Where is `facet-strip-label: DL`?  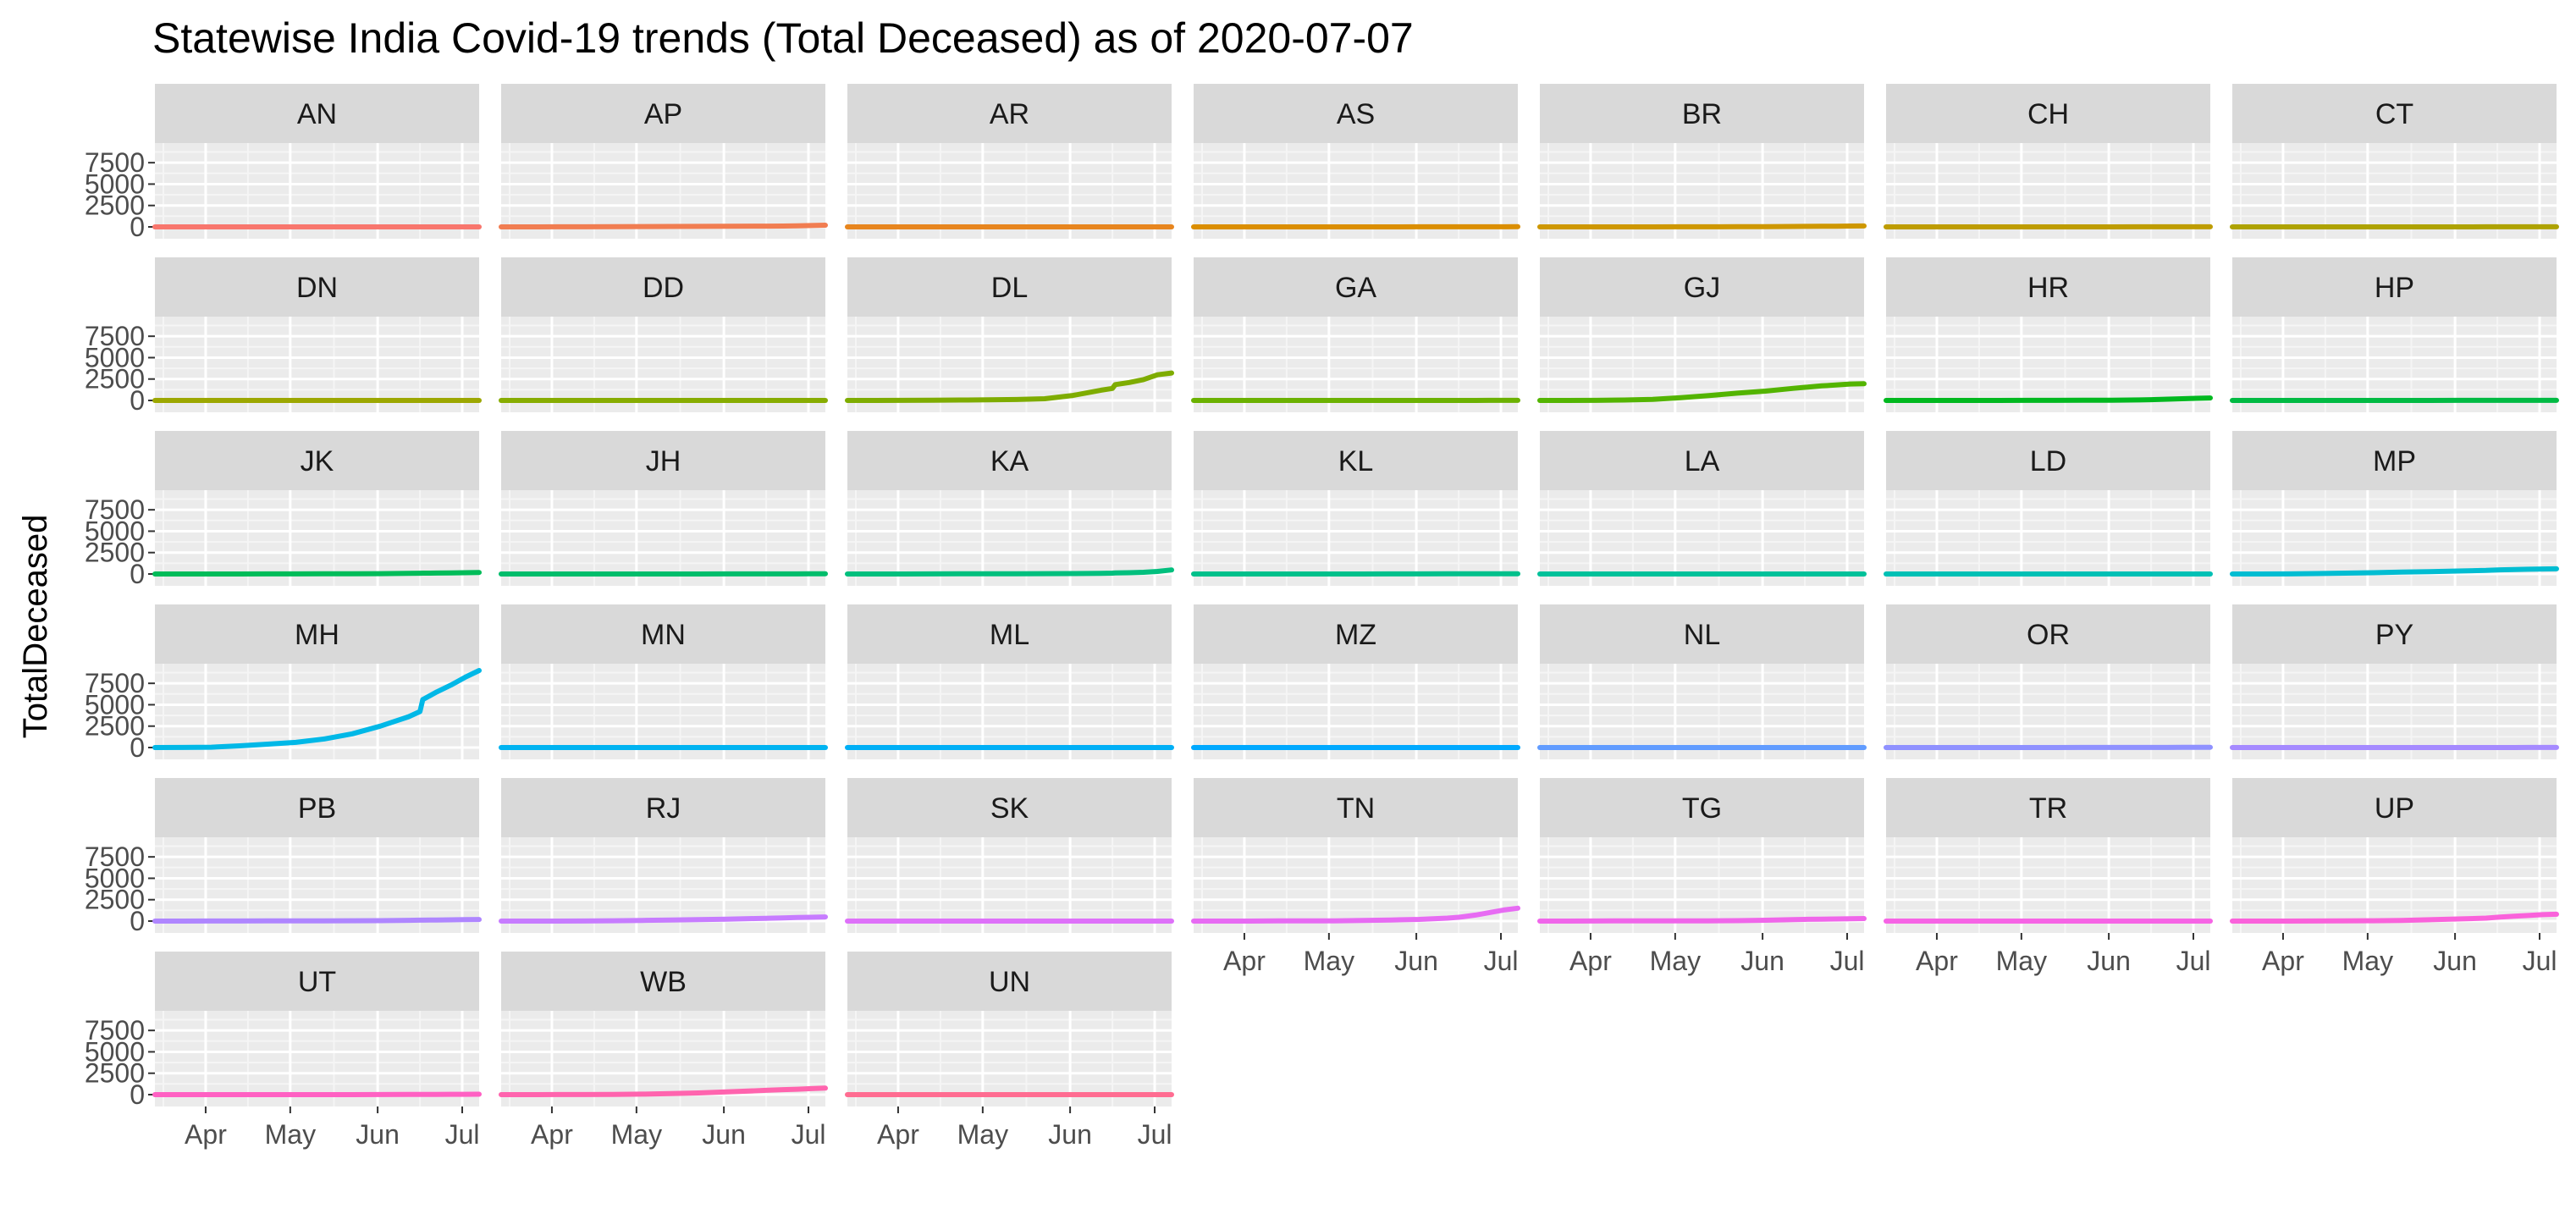
facet-strip-label: DL is located at coordinates (1010, 288).